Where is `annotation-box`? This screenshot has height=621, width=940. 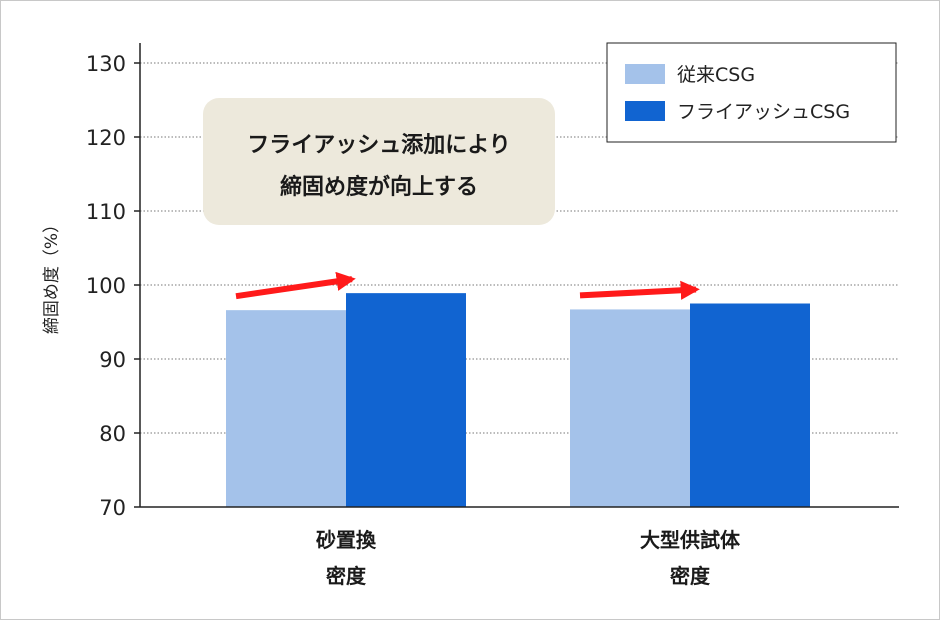 annotation-box is located at coordinates (379, 161).